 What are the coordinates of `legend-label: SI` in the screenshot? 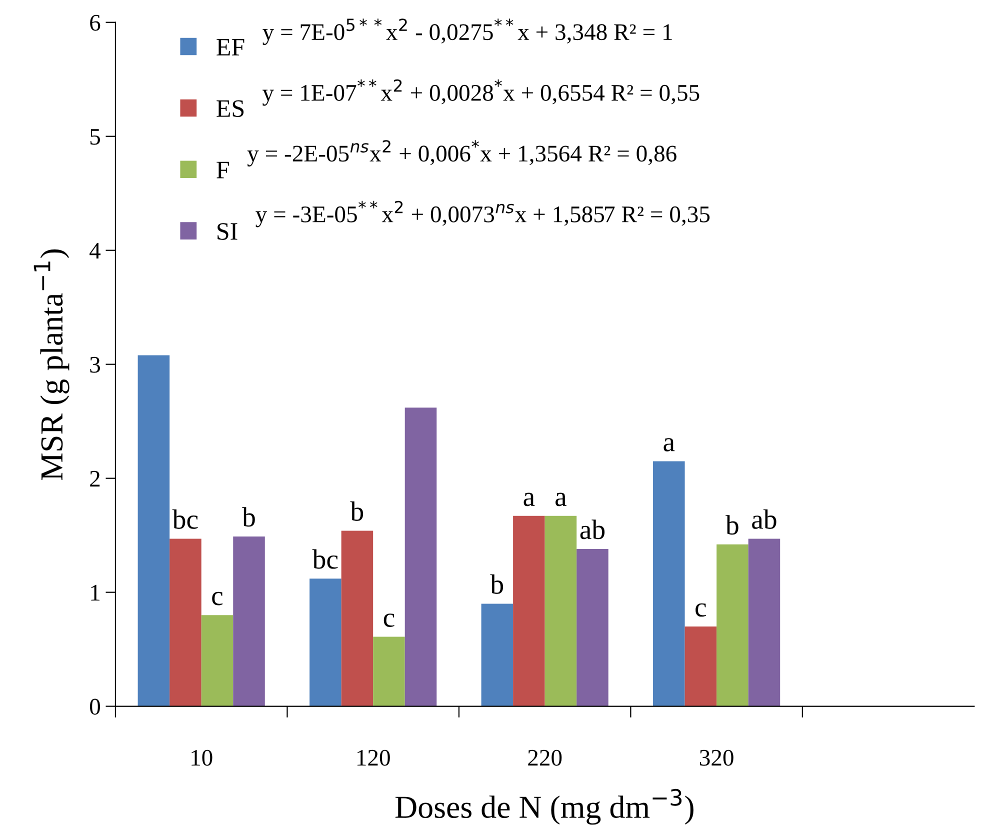 It's located at (228, 231).